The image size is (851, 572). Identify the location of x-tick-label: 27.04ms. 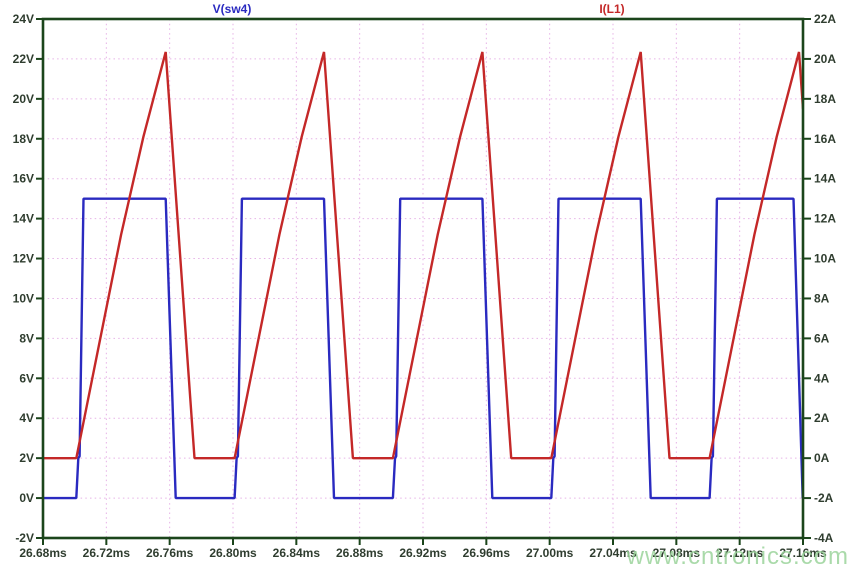
(613, 553).